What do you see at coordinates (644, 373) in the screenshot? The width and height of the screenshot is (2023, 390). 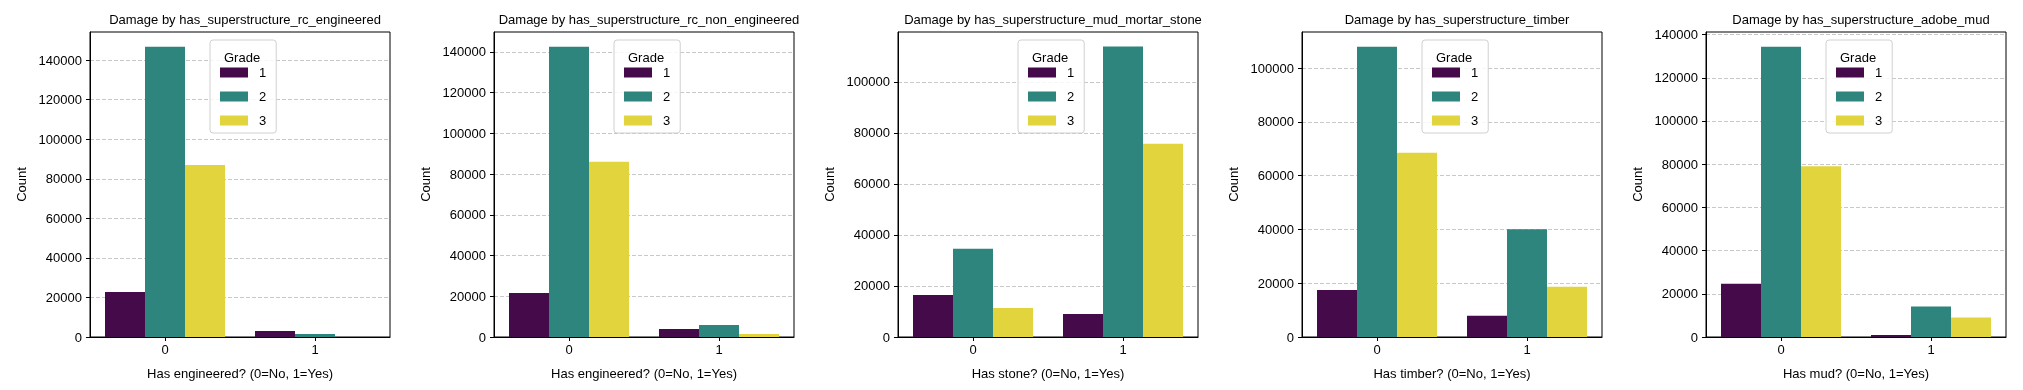 I see `x-axis-title: Has engineered? (0=No, 1=Yes)` at bounding box center [644, 373].